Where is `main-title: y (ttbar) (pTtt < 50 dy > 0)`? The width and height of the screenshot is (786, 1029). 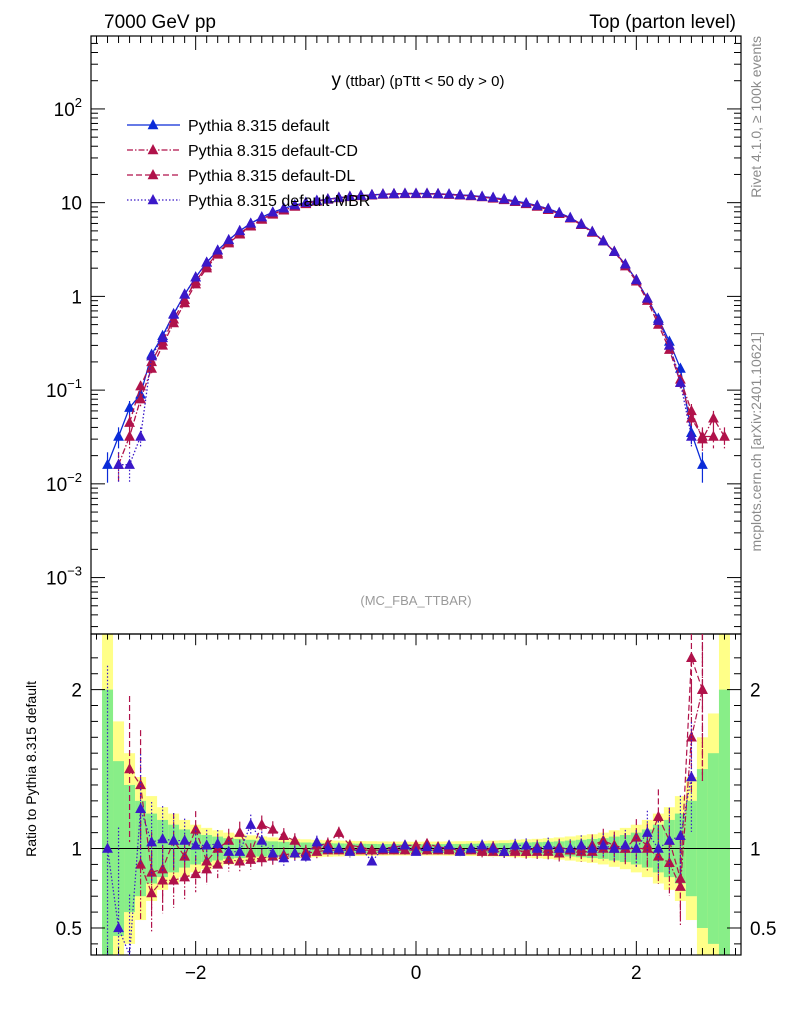
main-title: y (ttbar) (pTtt < 50 dy > 0) is located at coordinates (418, 80).